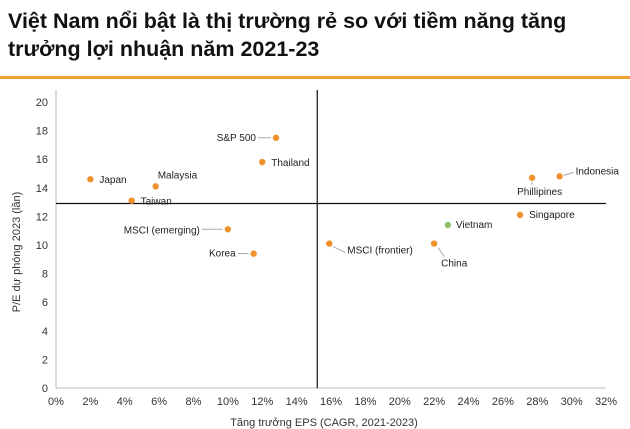  I want to click on y-tick-label: 4, so click(45, 332).